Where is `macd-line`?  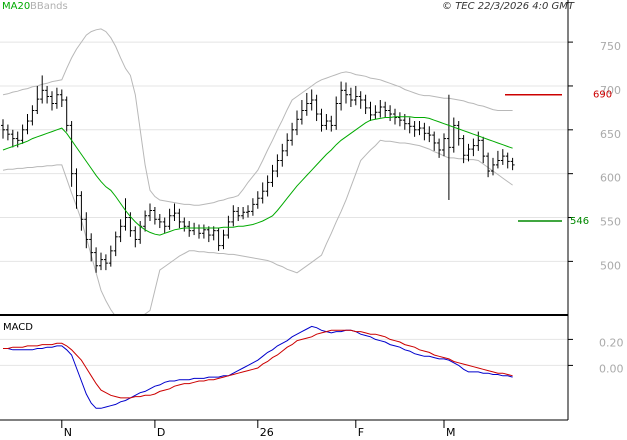 macd-line is located at coordinates (258, 364).